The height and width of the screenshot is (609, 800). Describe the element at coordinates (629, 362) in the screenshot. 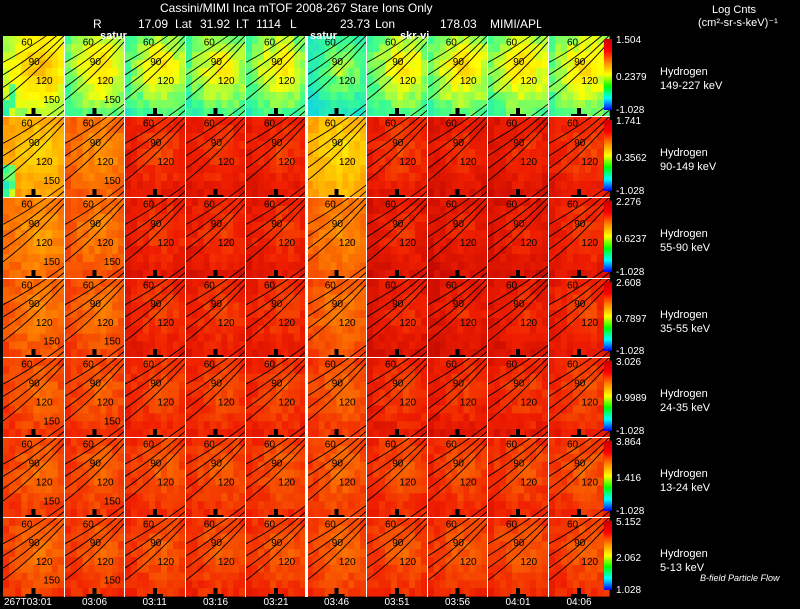

I see `colorbar-max-label: 3.026` at that location.